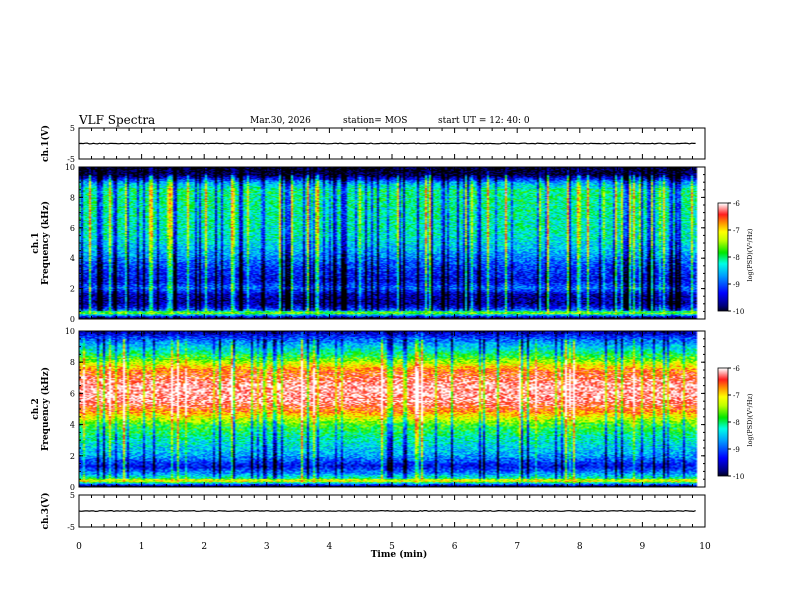  What do you see at coordinates (71, 527) in the screenshot?
I see `ch3-waveform-ytick-label: -5` at bounding box center [71, 527].